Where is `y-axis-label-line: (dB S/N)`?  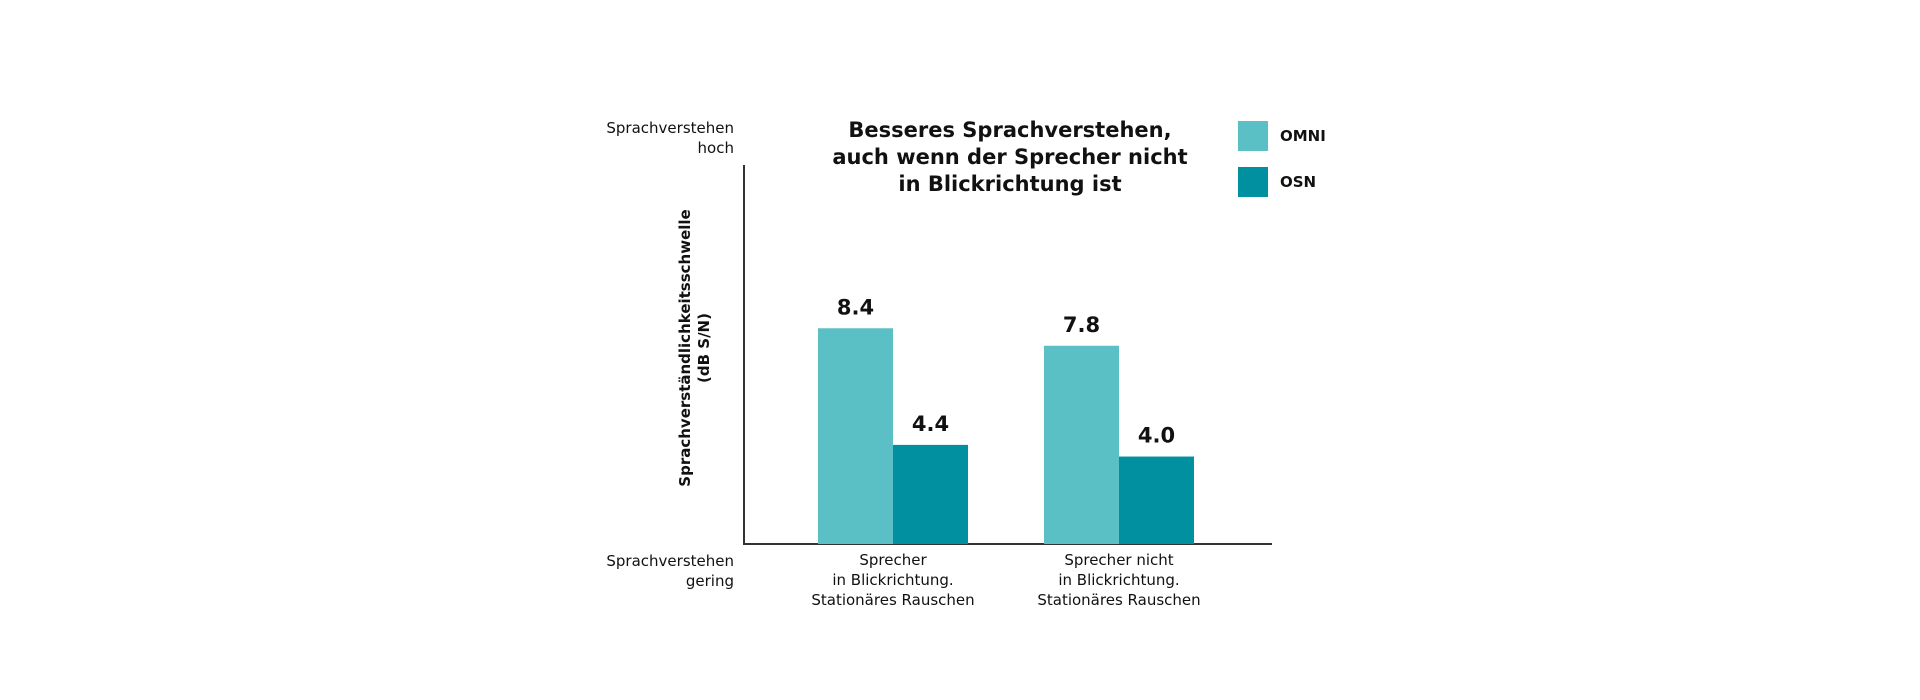
y-axis-label-line: (dB S/N) is located at coordinates (704, 348).